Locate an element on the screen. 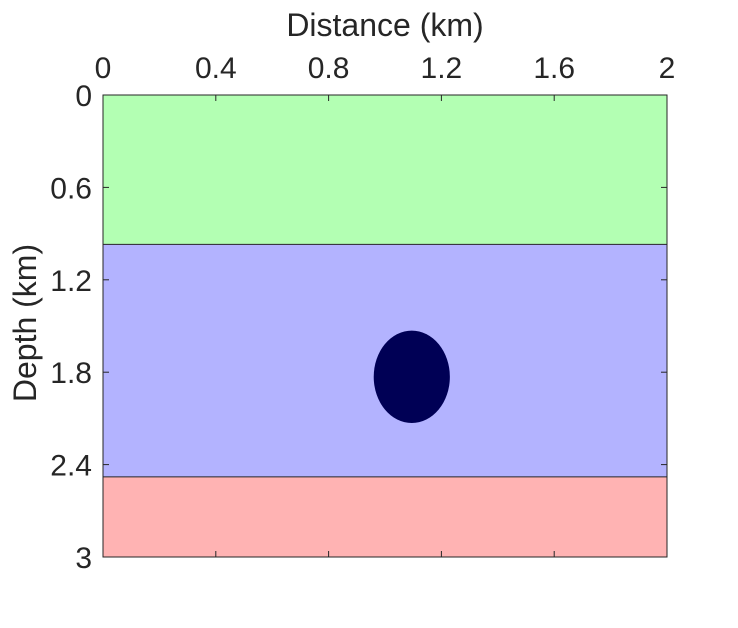 This screenshot has height=628, width=738. y-tick-label: 1.8 is located at coordinates (71, 373).